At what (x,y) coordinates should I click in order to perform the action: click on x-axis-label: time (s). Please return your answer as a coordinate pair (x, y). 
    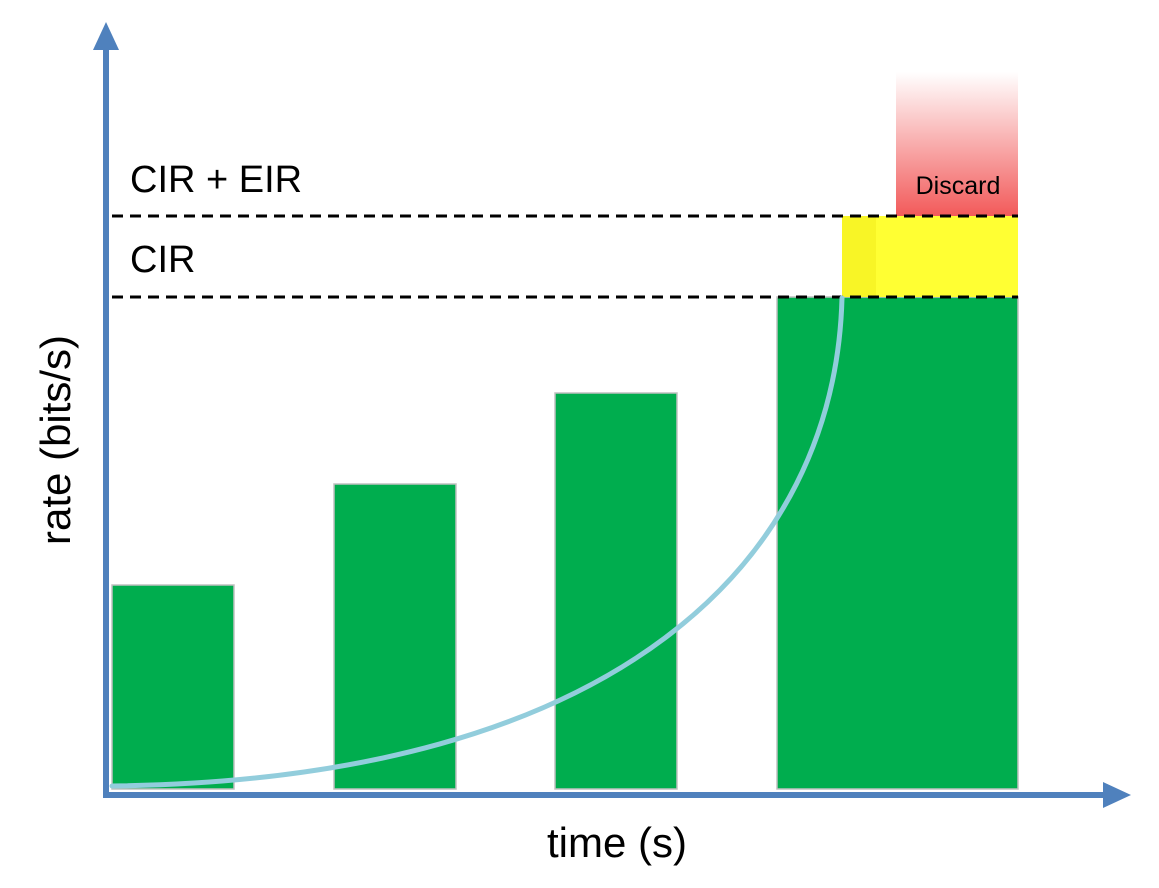
    Looking at the image, I should click on (617, 842).